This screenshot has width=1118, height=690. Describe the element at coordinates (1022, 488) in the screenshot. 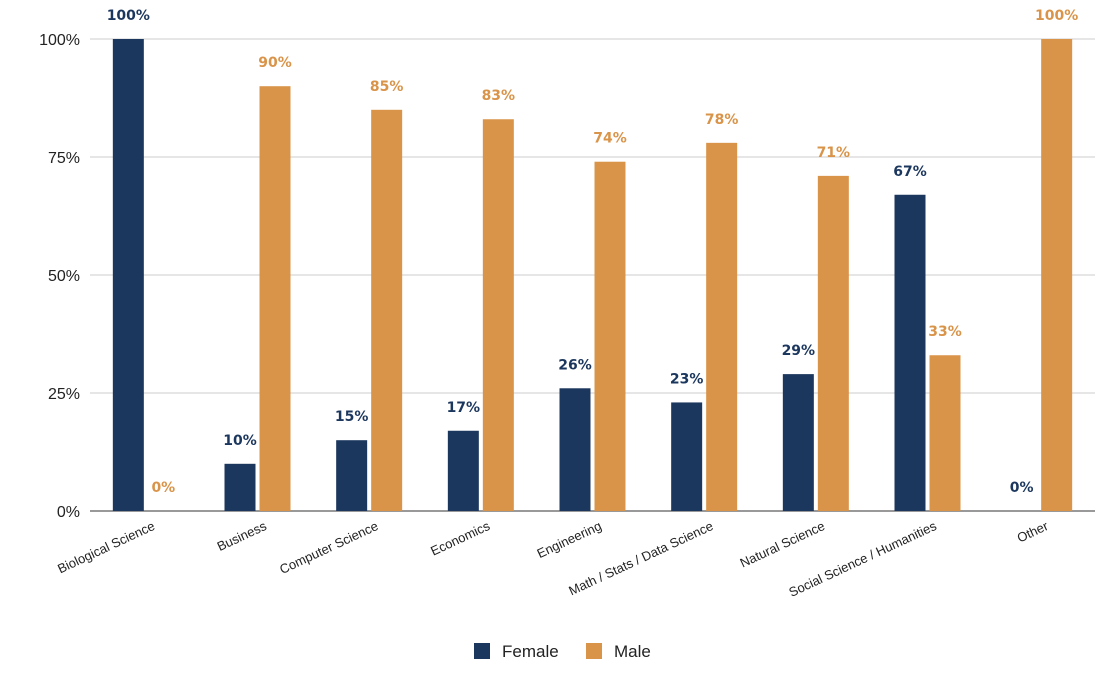

I see `data-label-female-other: 0%` at that location.